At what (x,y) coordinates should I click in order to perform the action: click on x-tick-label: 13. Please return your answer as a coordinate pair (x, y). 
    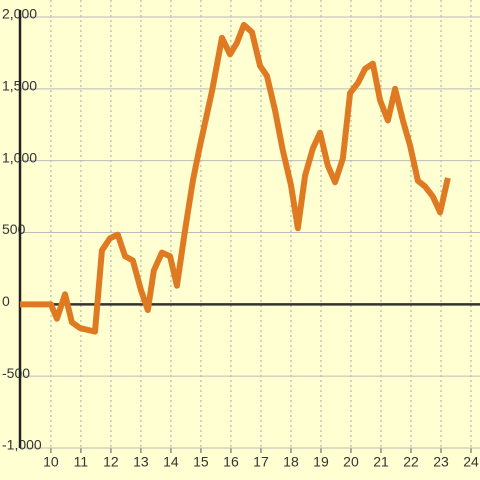
    Looking at the image, I should click on (141, 462).